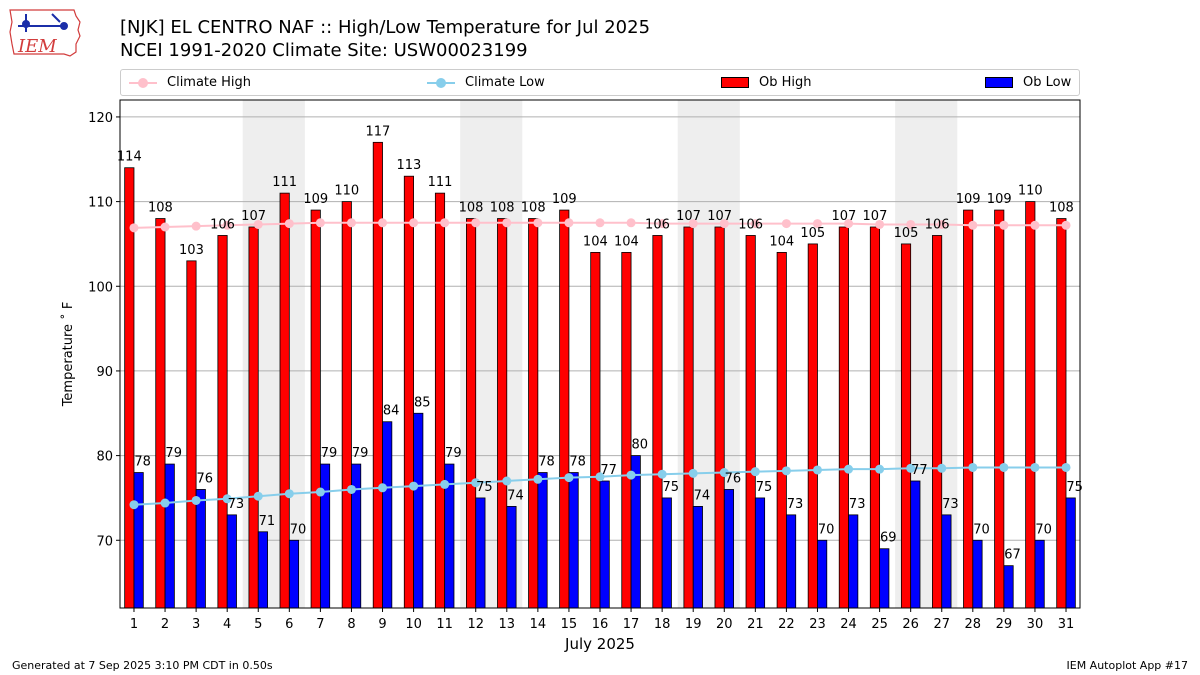 This screenshot has width=1200, height=675. What do you see at coordinates (888, 538) in the screenshot?
I see `ob-low-label: 69` at bounding box center [888, 538].